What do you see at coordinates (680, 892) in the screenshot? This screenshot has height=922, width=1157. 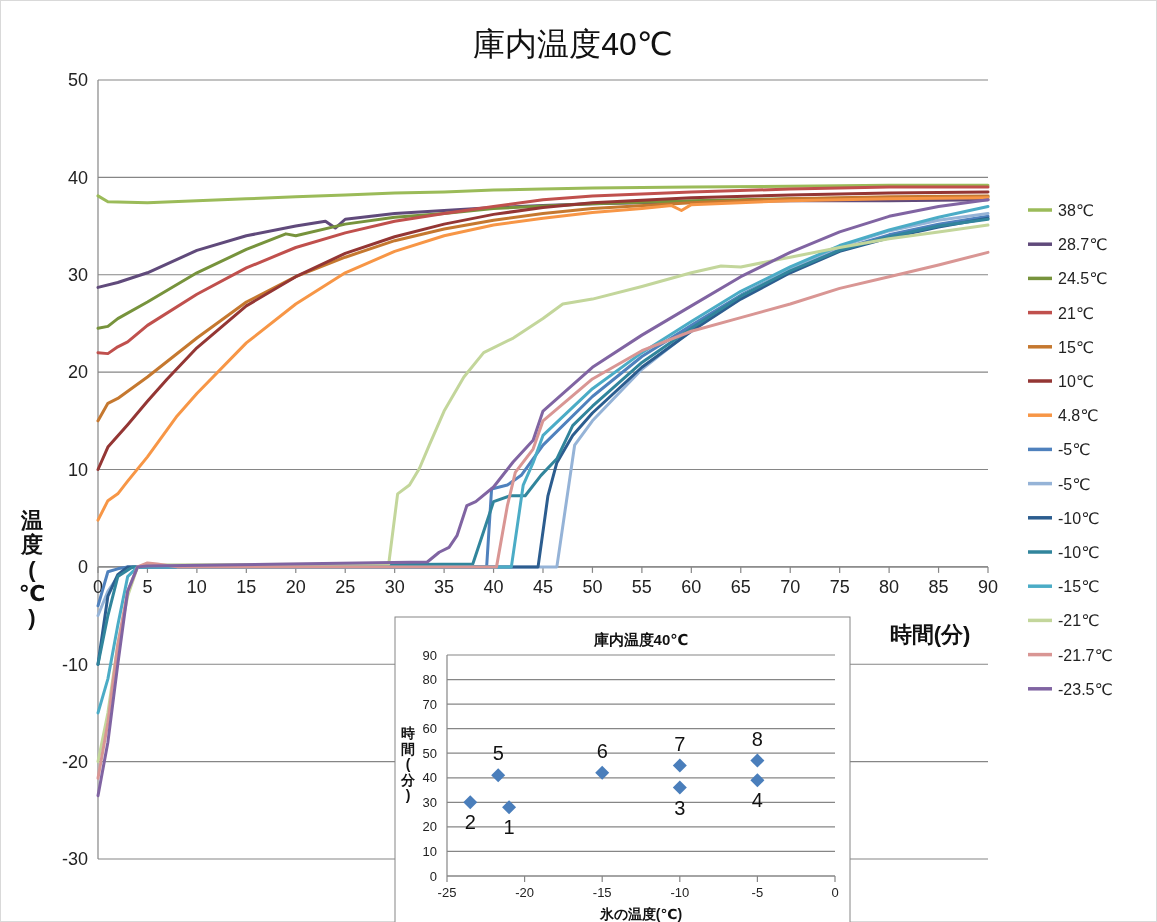 I see `x-tick-label: -10` at bounding box center [680, 892].